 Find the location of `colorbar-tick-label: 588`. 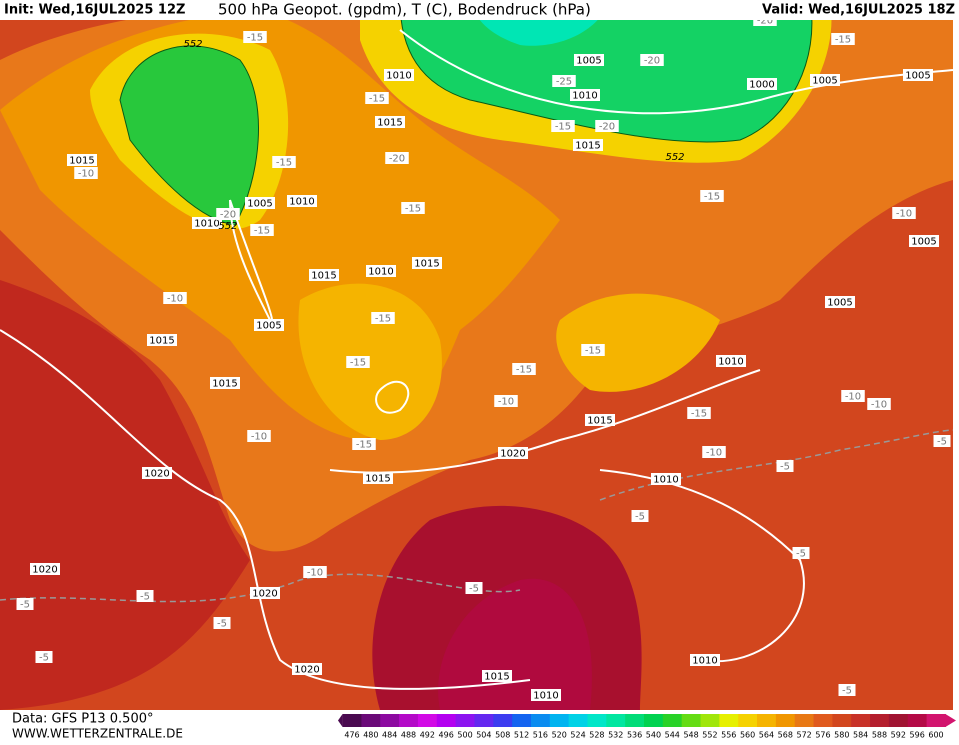

colorbar-tick-label: 588 is located at coordinates (879, 735).